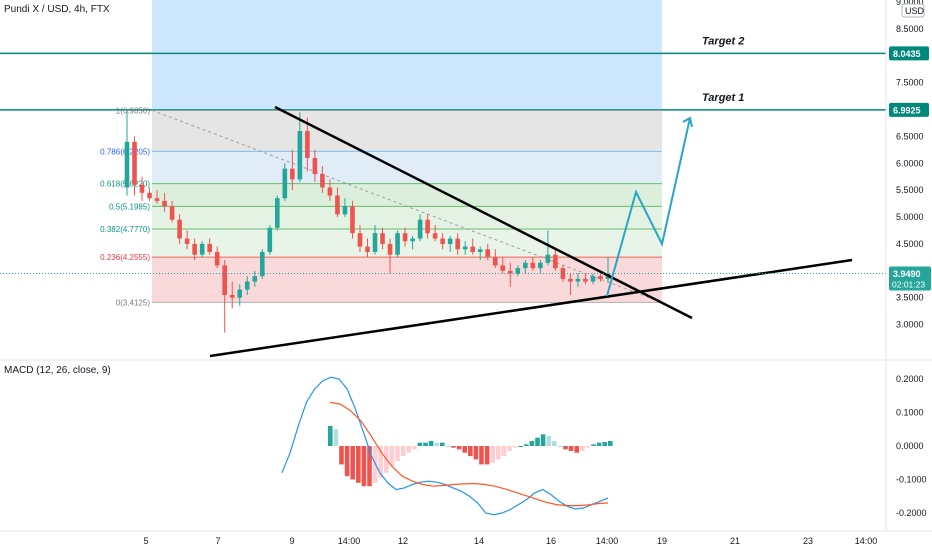 This screenshot has height=550, width=932. I want to click on x-tick-label: 23, so click(808, 541).